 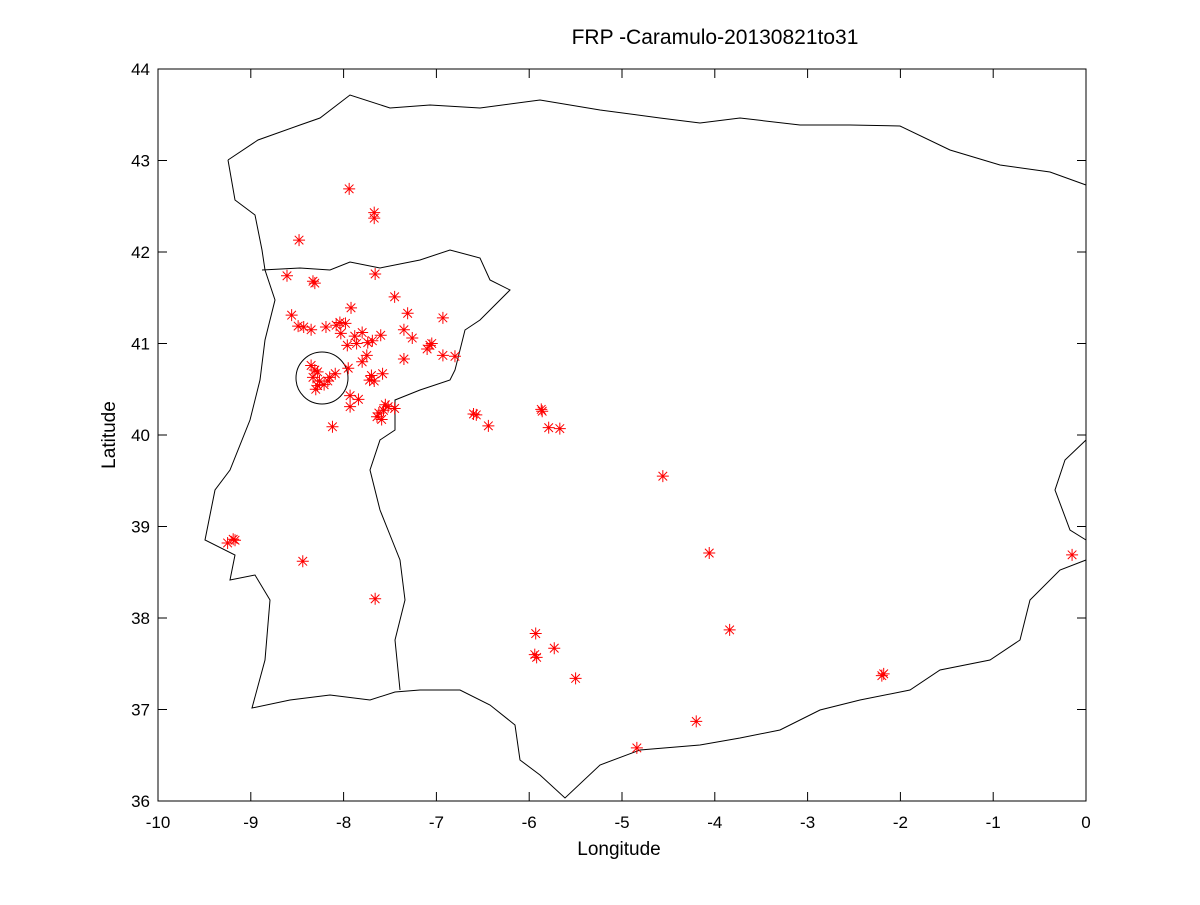 I want to click on x-tick-label: -4, so click(x=714, y=822).